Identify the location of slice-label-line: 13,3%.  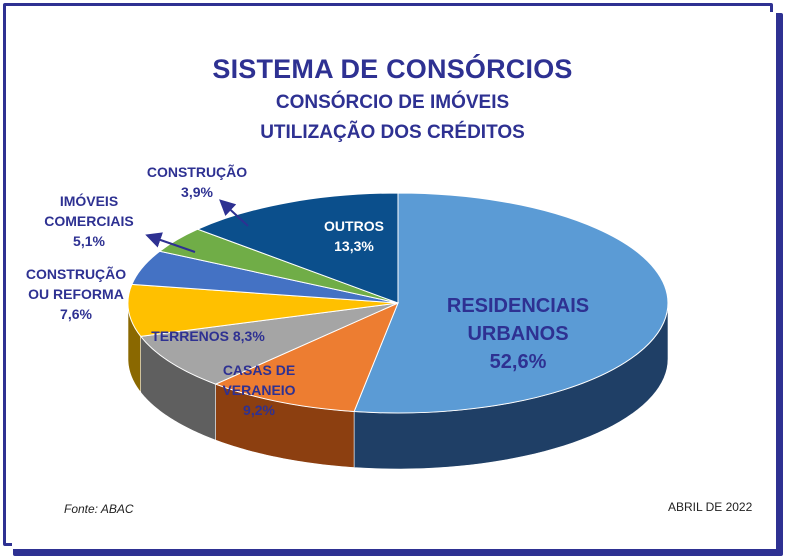
(354, 246).